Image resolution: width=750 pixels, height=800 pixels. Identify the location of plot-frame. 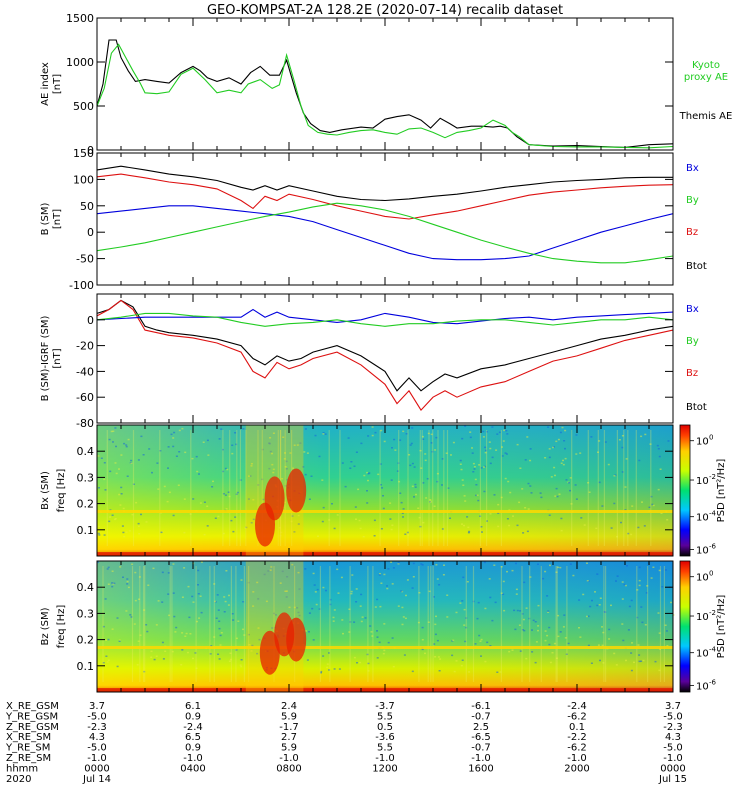
(385, 84).